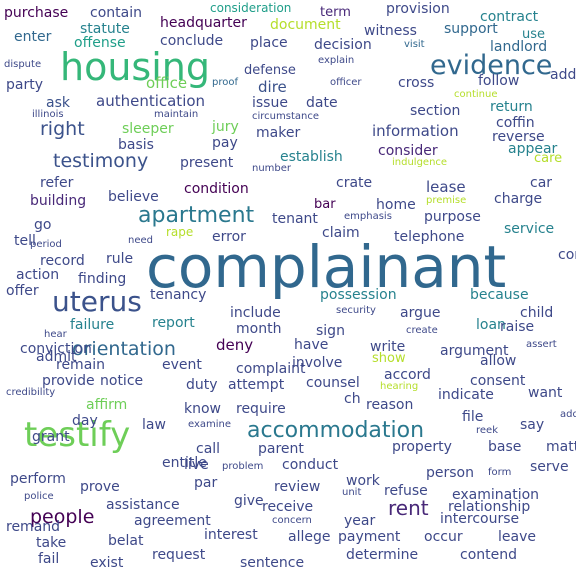 The image size is (576, 576). I want to click on word: year, so click(360, 521).